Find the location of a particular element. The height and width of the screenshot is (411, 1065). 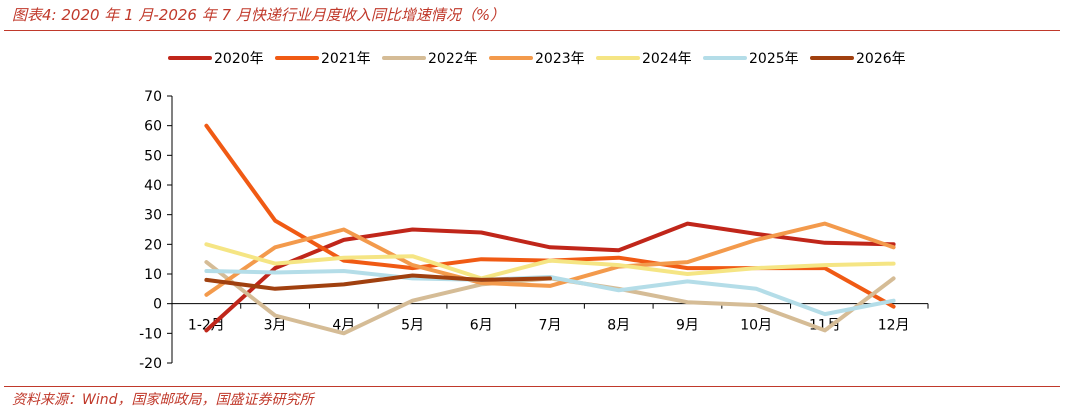

y-tick-label: 70 is located at coordinates (153, 97).